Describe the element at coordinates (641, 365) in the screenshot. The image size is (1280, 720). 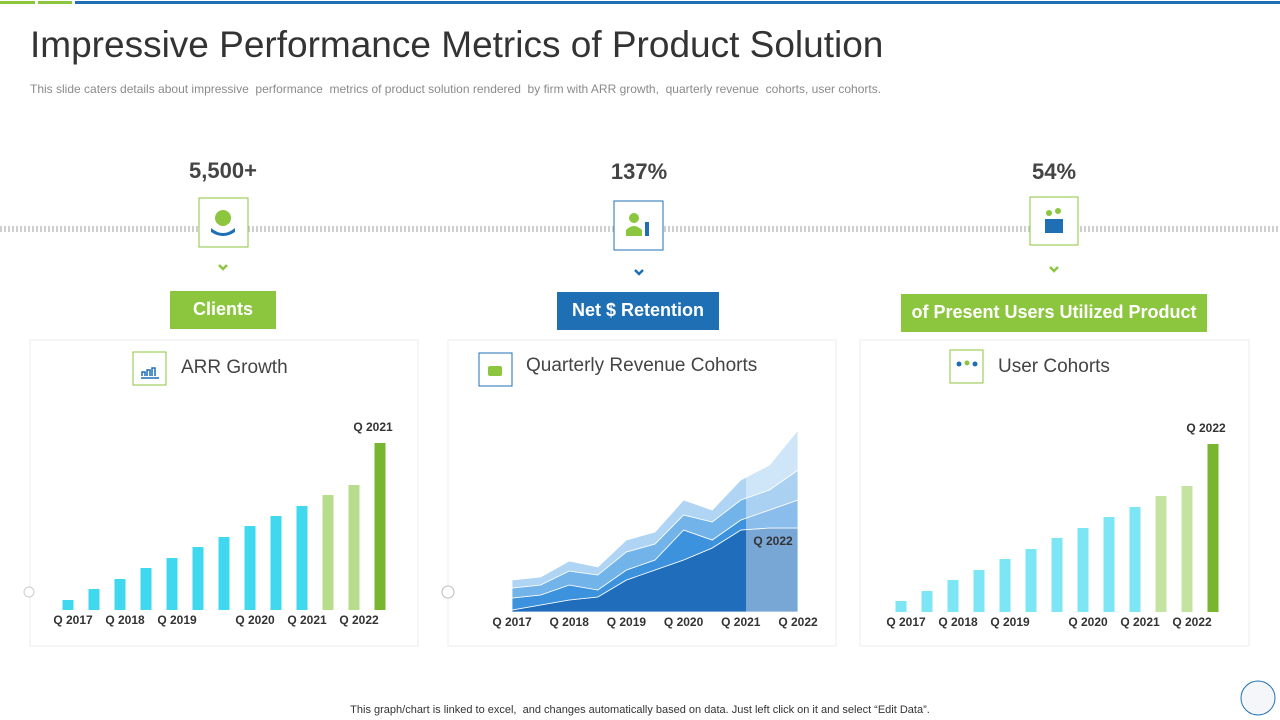
I see `panel-title: Quarterly Revenue Cohorts` at that location.